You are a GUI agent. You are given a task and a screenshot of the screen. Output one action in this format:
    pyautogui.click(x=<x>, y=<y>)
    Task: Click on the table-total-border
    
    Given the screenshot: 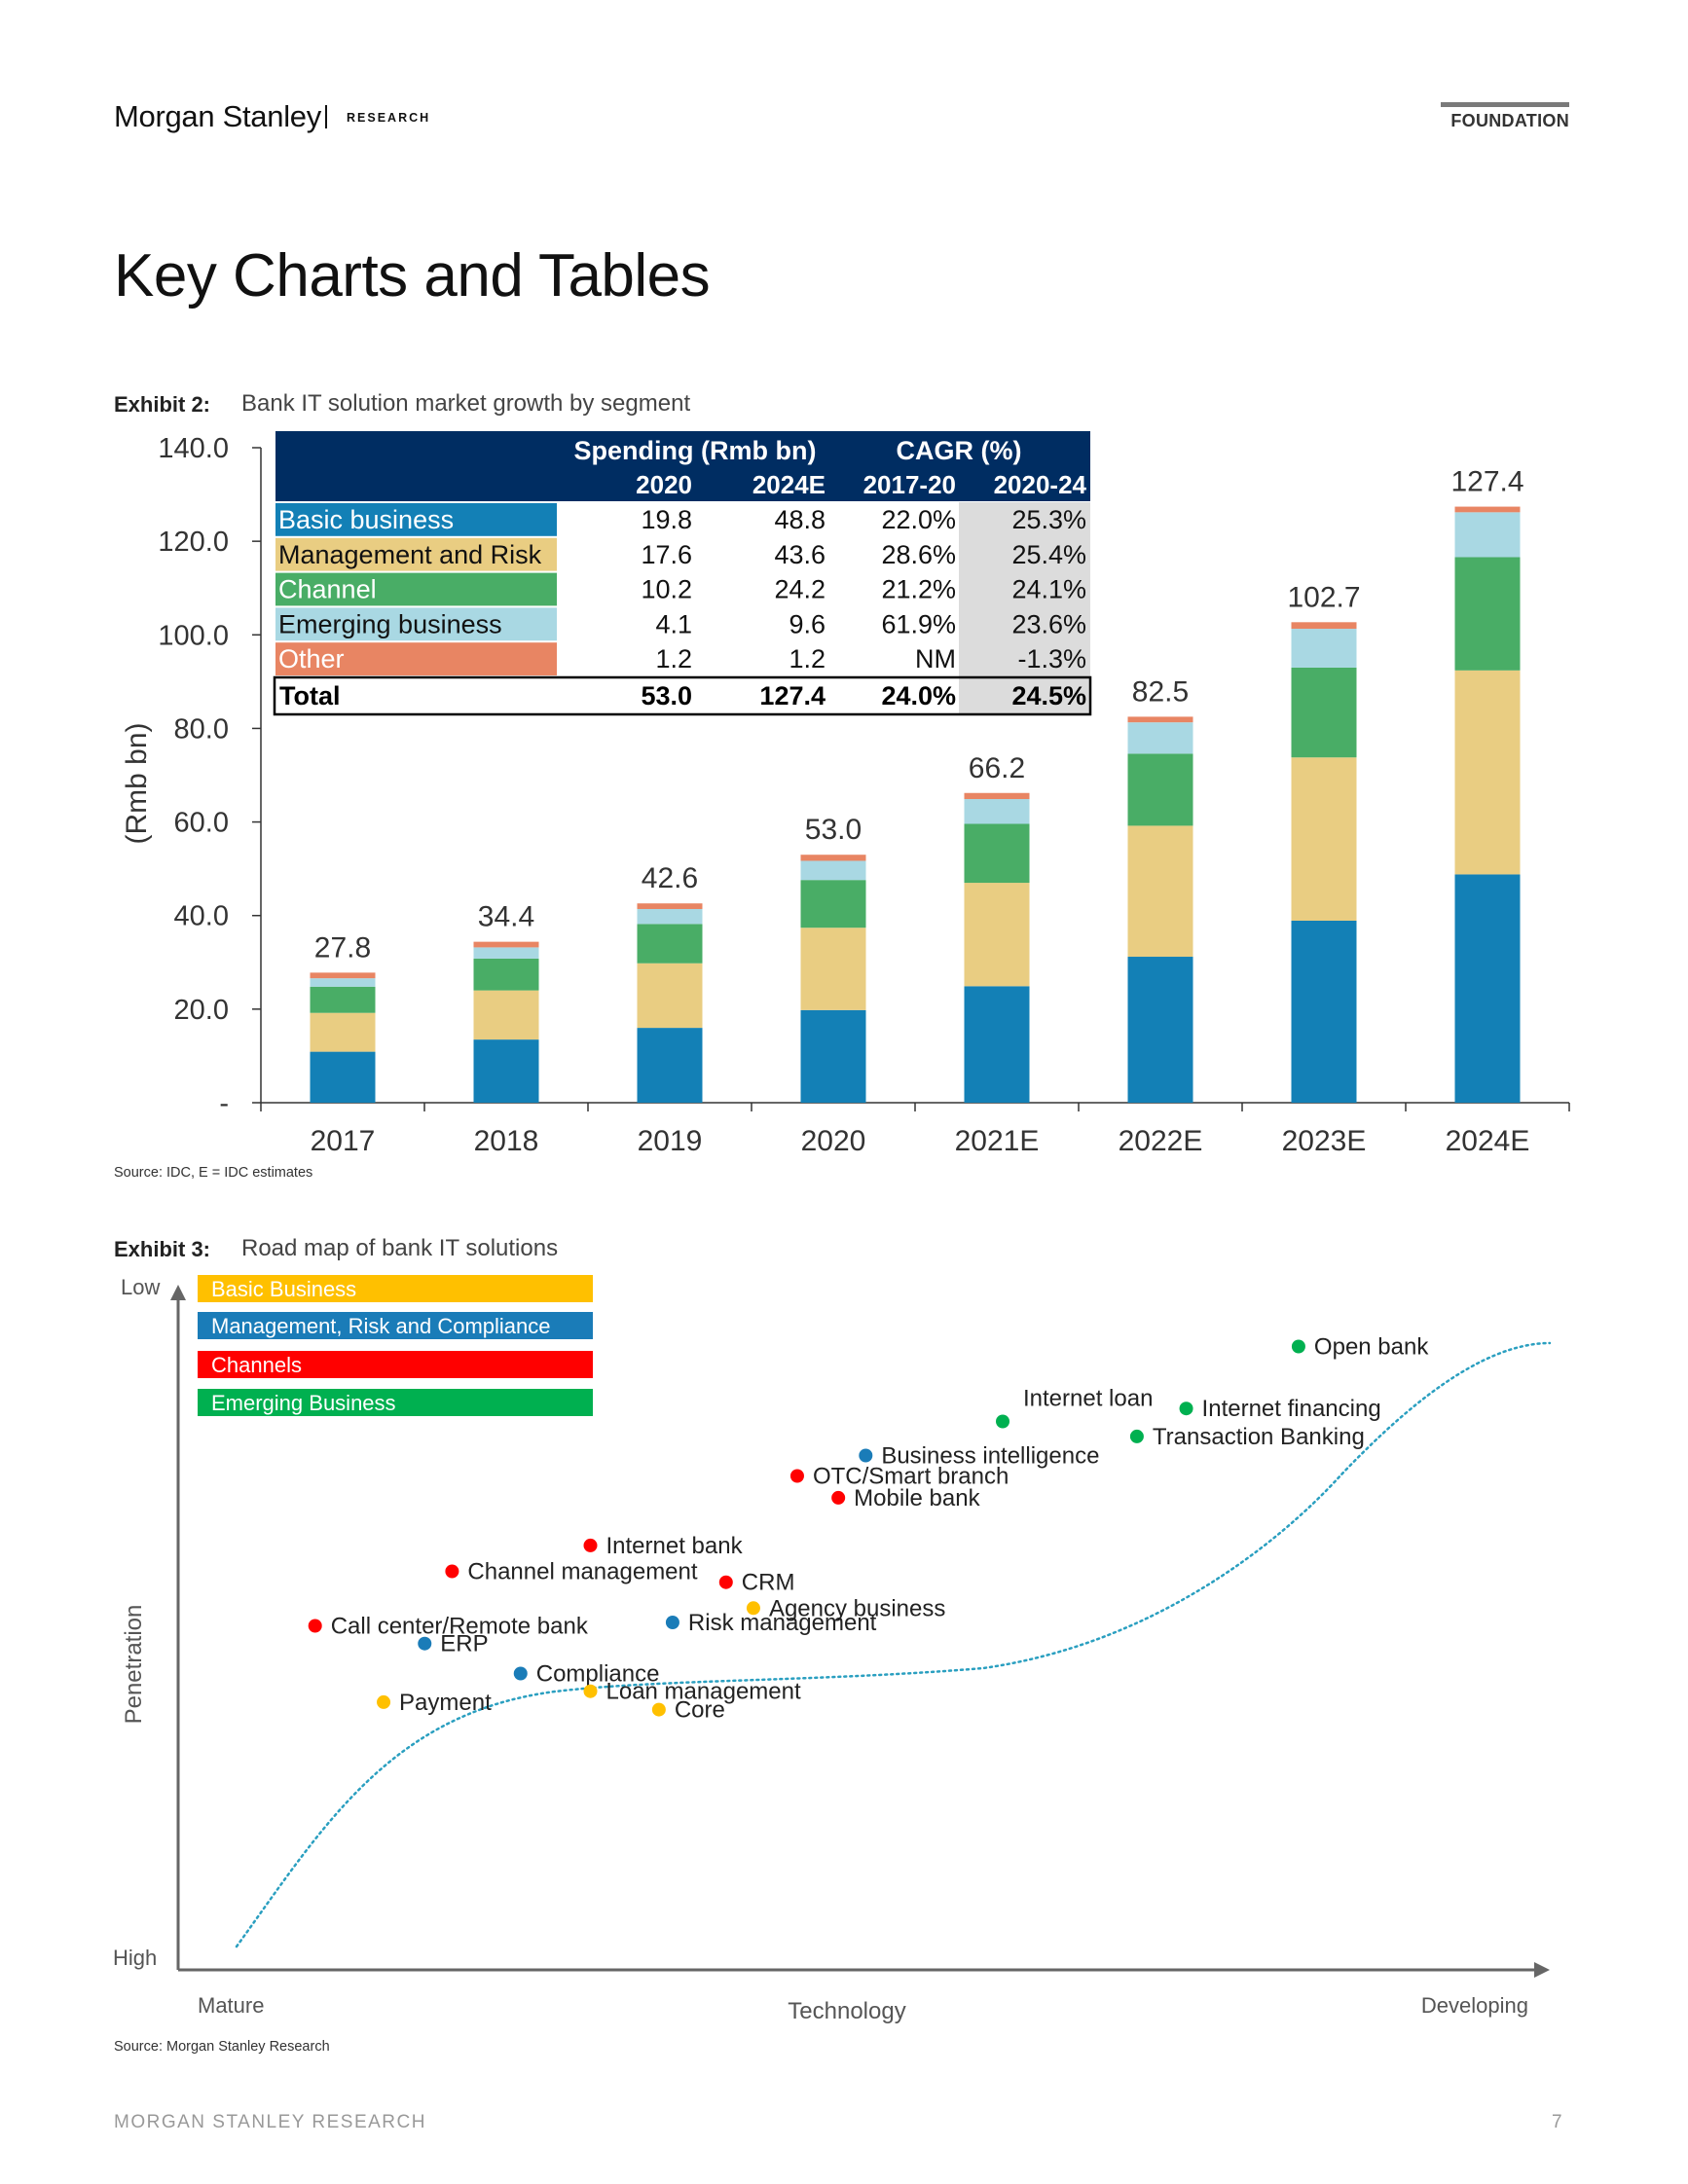 What is the action you would take?
    pyautogui.click(x=682, y=695)
    